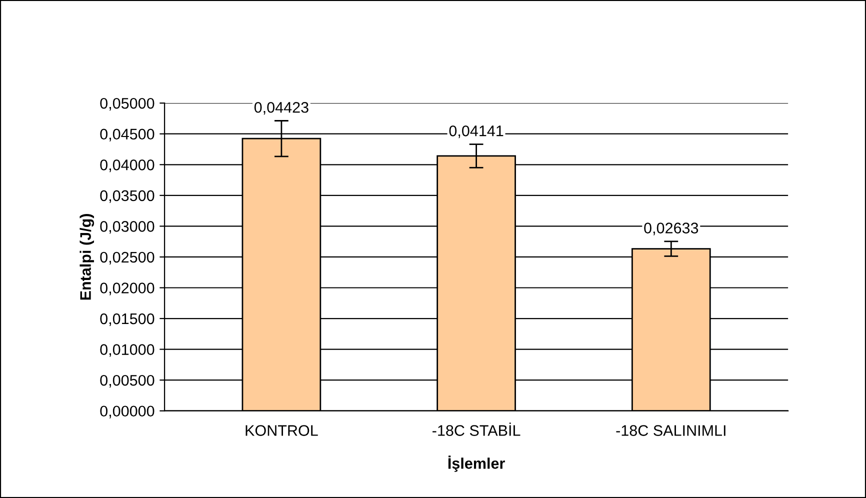  Describe the element at coordinates (127, 166) in the screenshot. I see `y-tick-label: 0,04000` at that location.